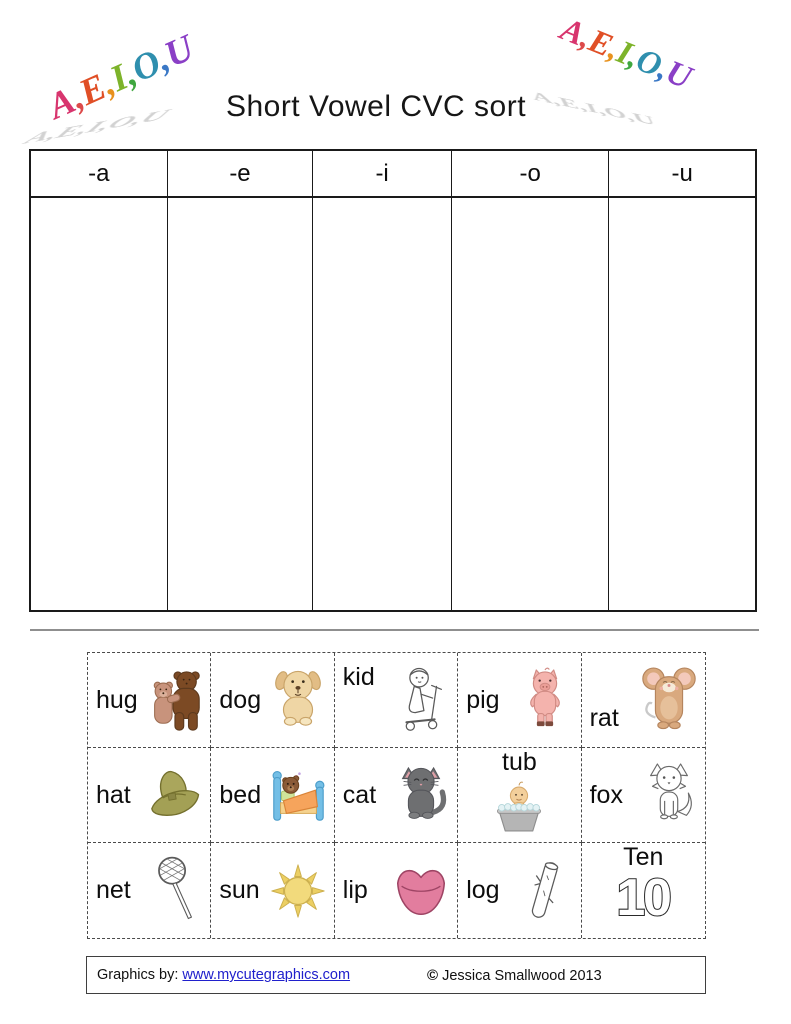 The height and width of the screenshot is (1024, 791). What do you see at coordinates (544, 697) in the screenshot?
I see `pig-icon` at bounding box center [544, 697].